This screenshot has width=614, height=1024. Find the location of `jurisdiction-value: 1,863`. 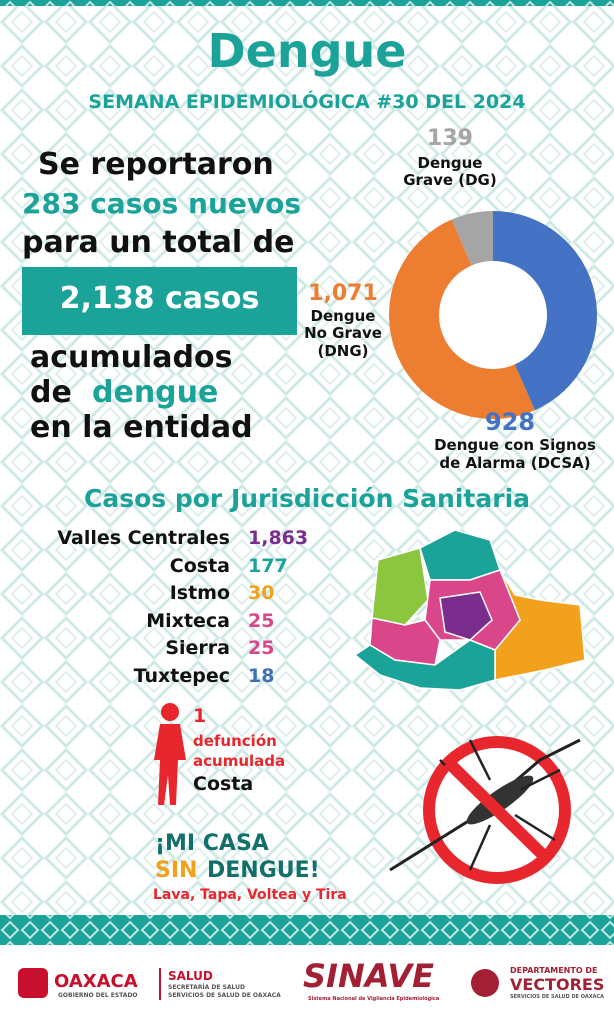

jurisdiction-value: 1,863 is located at coordinates (278, 538).